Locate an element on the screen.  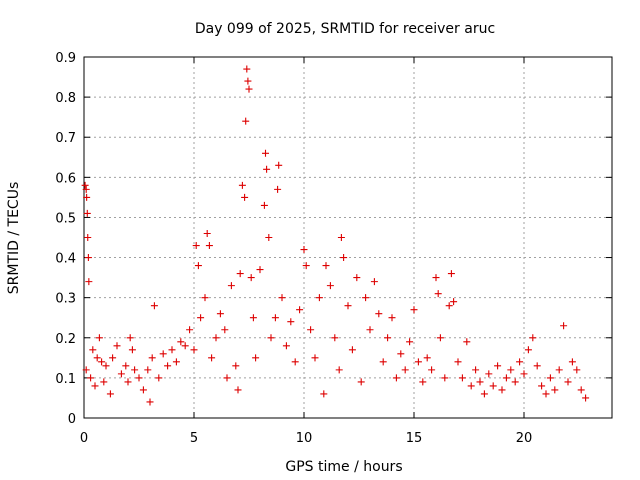
y-tick-label: 0.9 is located at coordinates (65, 58).